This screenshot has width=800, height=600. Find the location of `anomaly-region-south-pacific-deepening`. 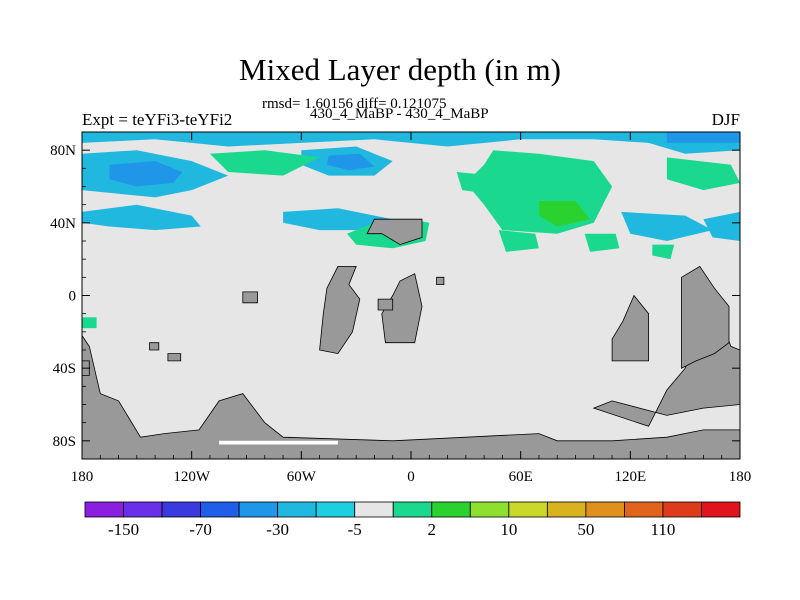

anomaly-region-south-pacific-deepening is located at coordinates (663, 252).